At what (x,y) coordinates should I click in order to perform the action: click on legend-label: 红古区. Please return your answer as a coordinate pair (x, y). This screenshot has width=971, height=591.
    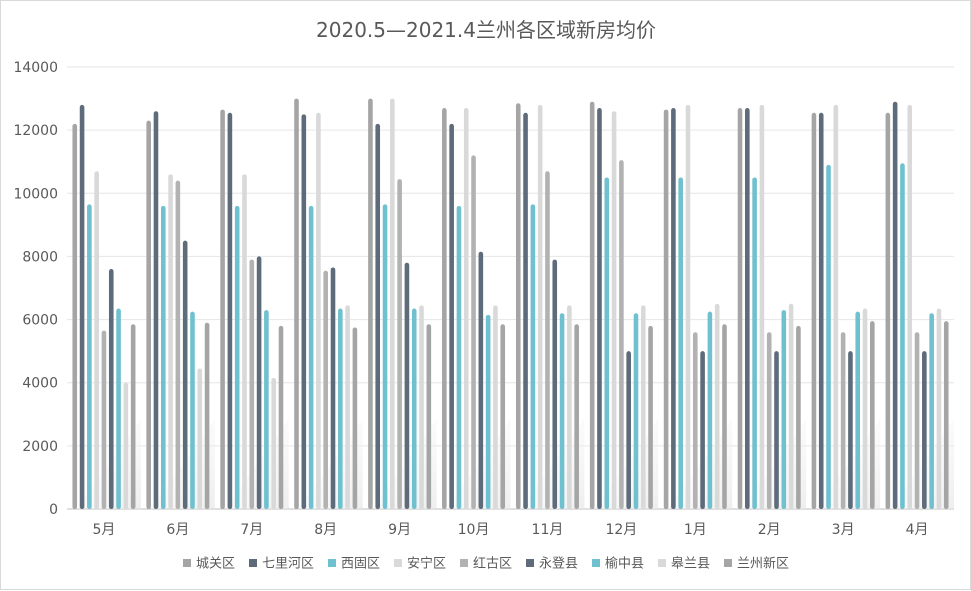
    Looking at the image, I should click on (492, 564).